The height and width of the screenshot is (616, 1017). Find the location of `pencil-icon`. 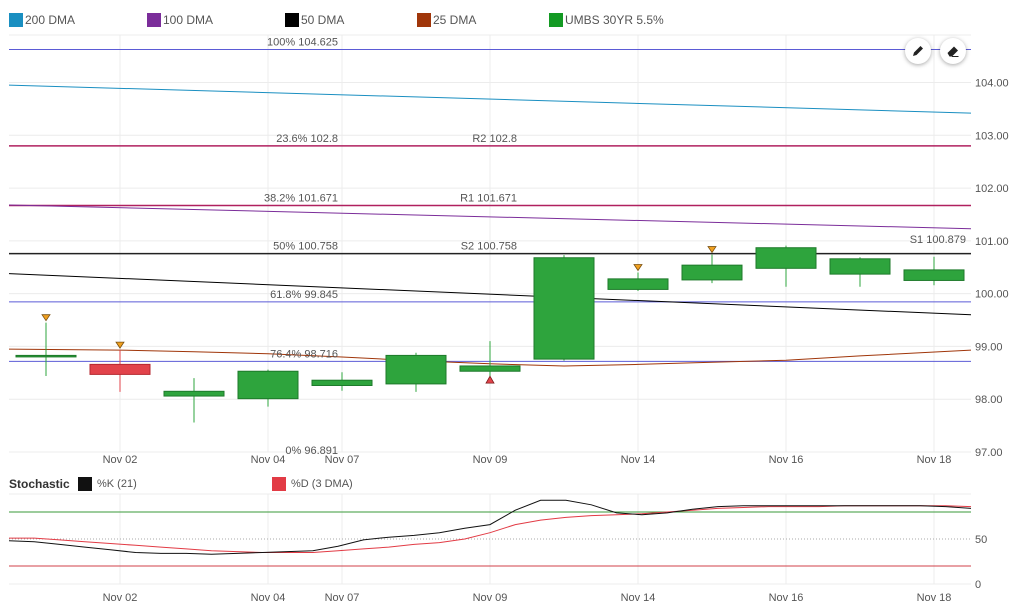

pencil-icon is located at coordinates (918, 51).